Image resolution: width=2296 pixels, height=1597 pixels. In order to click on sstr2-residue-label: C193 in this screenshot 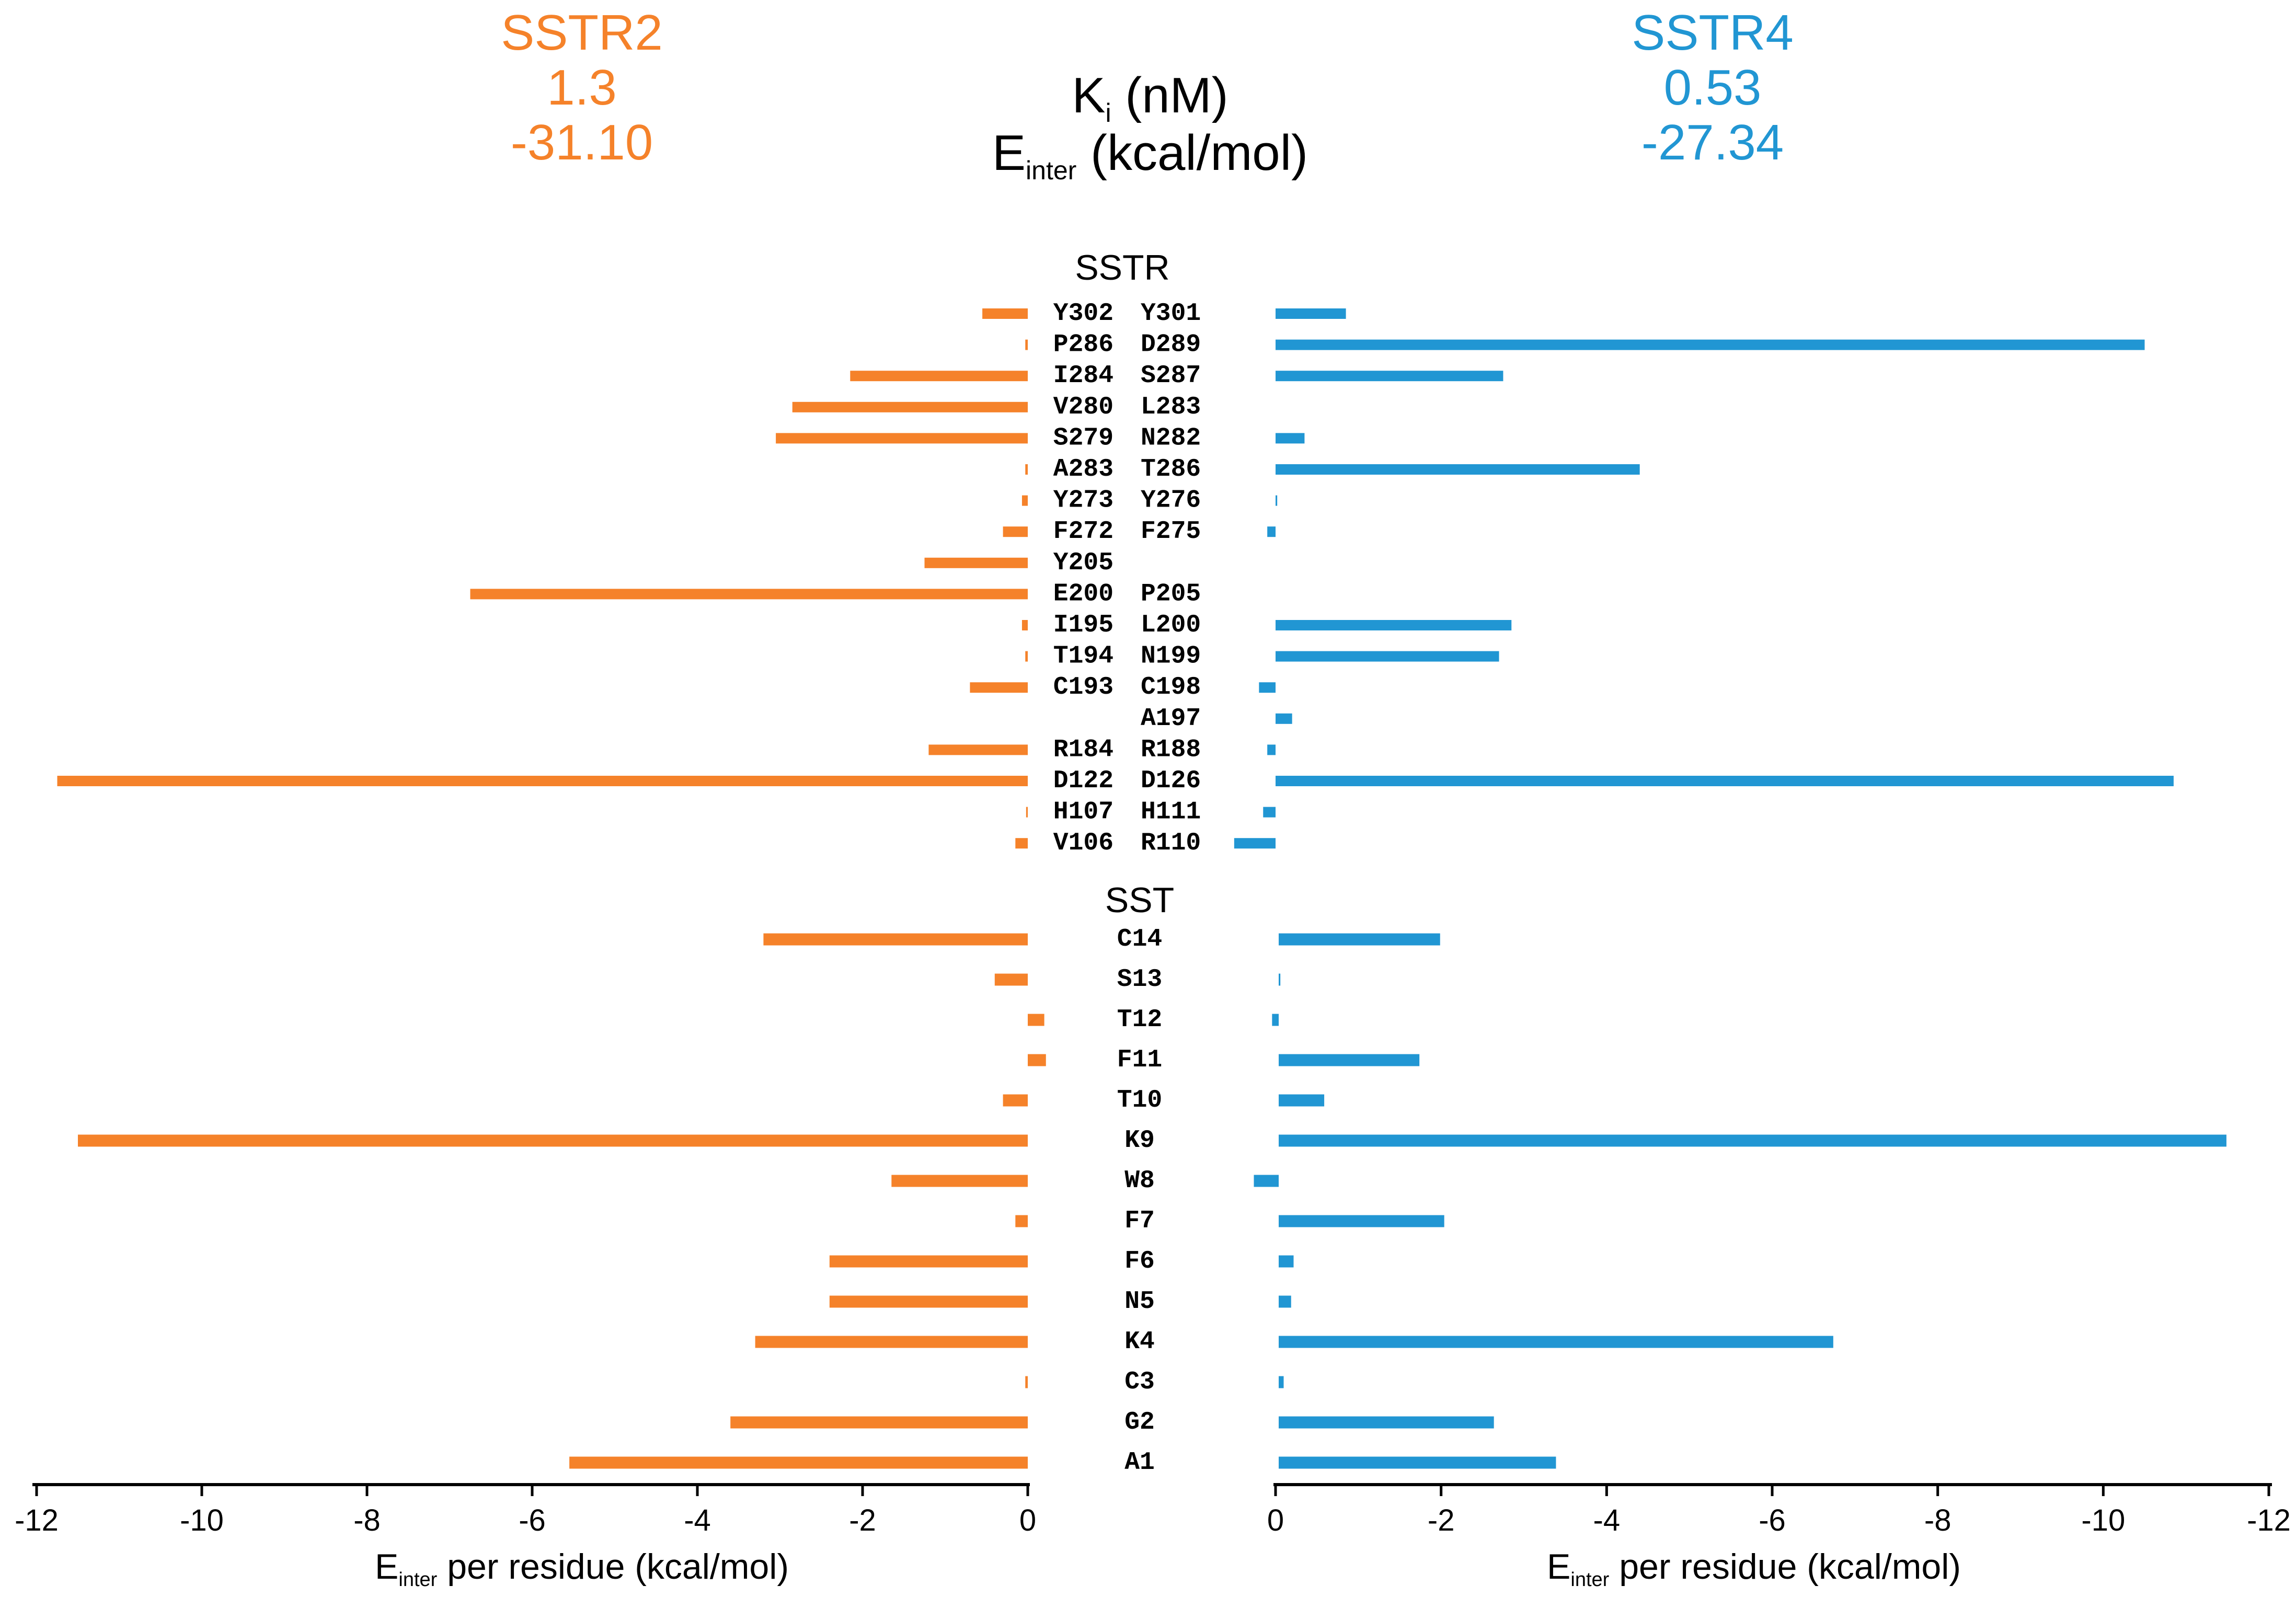, I will do `click(1083, 687)`.